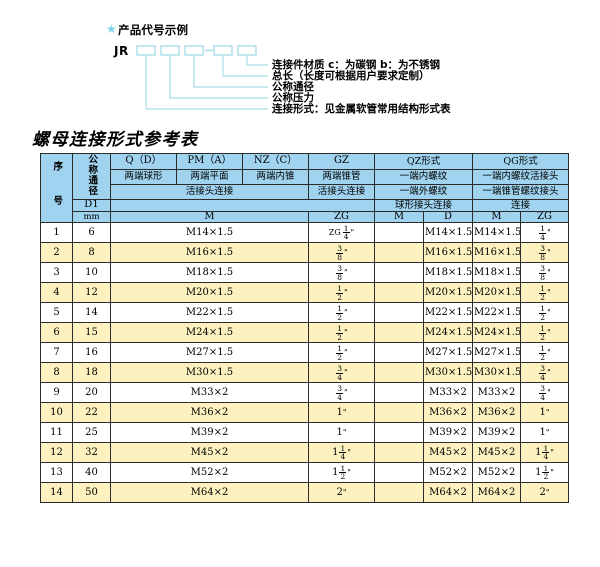 The image size is (600, 567). I want to click on endtype-qg: 一端内螺纹活接头, so click(521, 177).